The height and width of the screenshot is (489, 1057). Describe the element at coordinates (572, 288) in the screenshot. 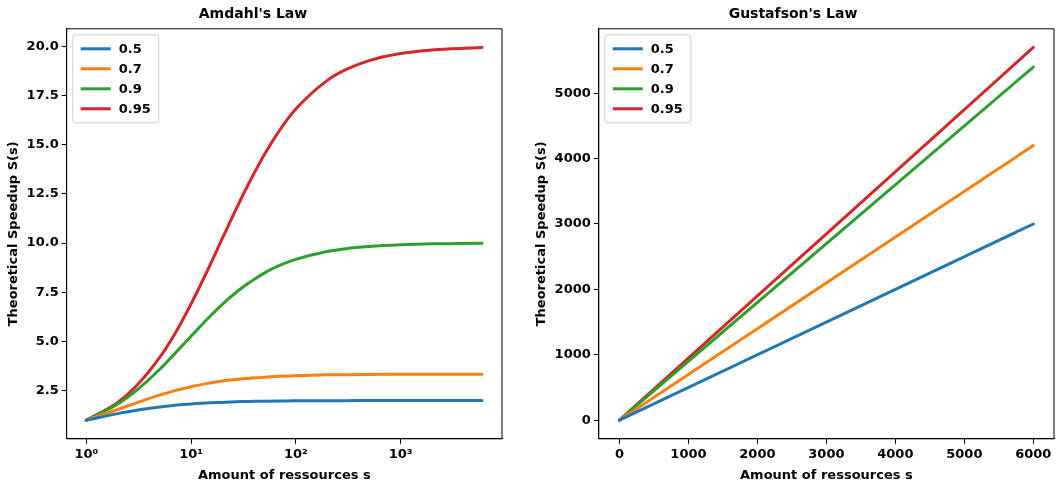

I see `y-tick-label: 2000` at that location.